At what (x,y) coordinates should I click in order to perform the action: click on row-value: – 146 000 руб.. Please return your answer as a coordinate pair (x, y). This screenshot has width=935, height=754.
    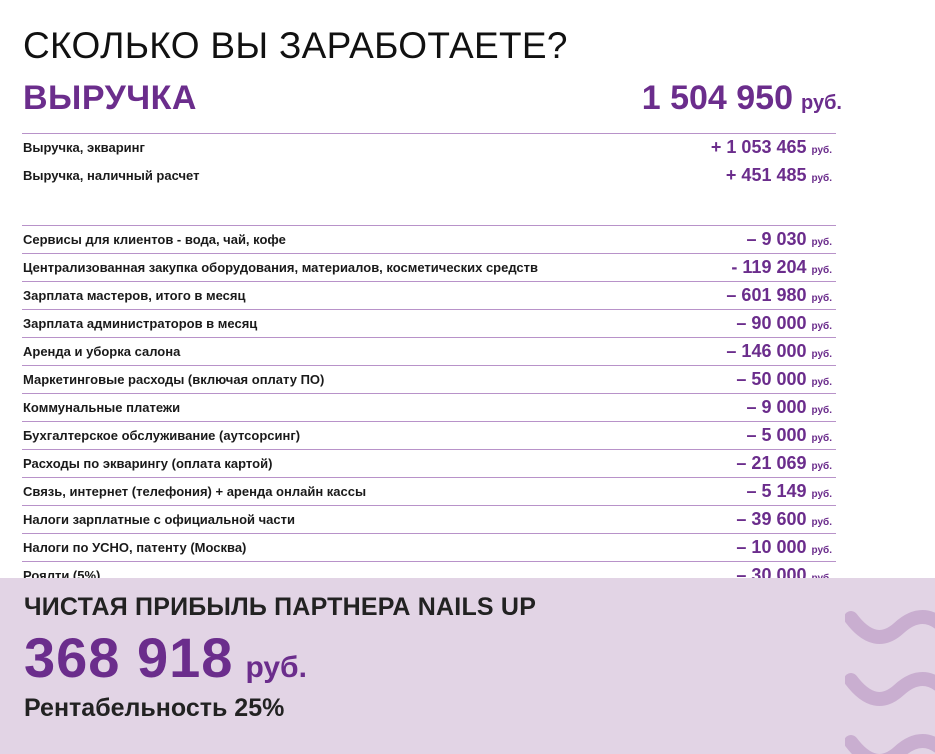
    Looking at the image, I should click on (779, 351).